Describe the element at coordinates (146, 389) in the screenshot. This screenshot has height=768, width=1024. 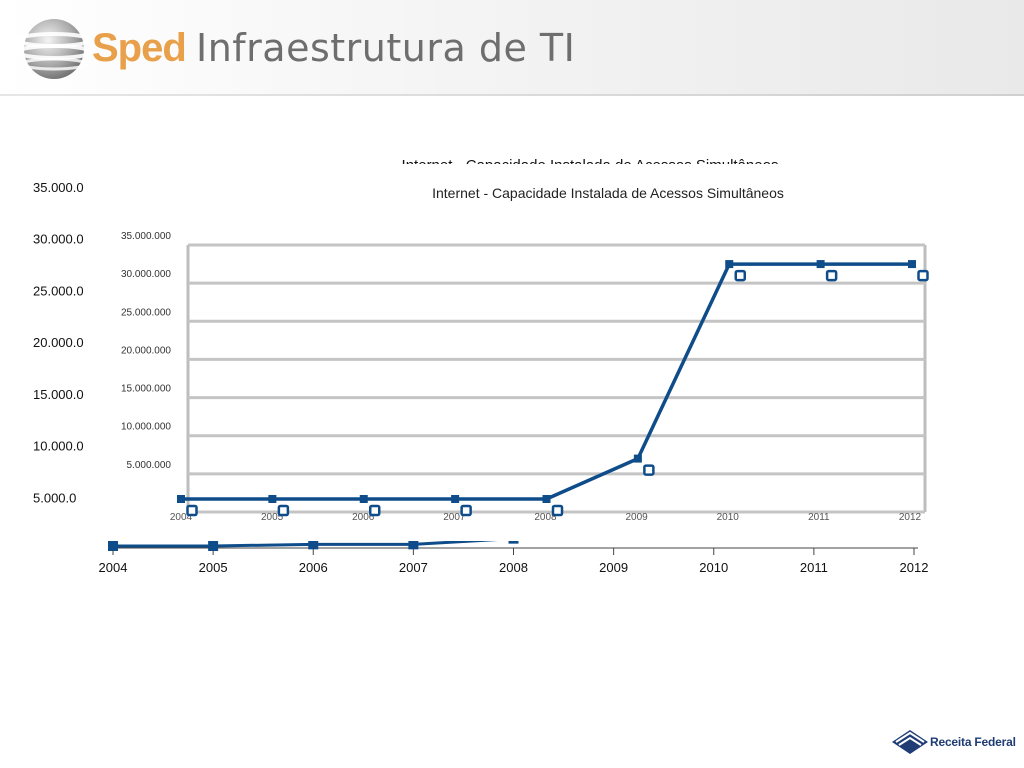
I see `front-y-tick-label: 15.000.000` at that location.